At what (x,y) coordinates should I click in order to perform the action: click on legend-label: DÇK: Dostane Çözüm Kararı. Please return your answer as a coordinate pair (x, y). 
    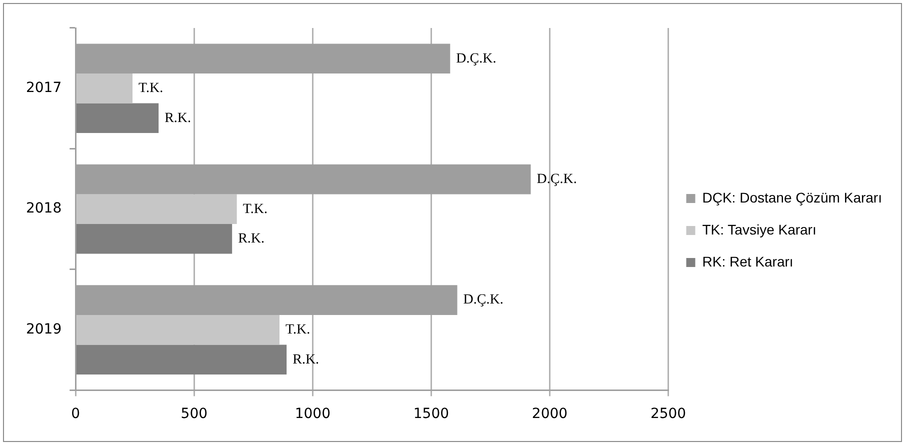
    Looking at the image, I should click on (792, 197).